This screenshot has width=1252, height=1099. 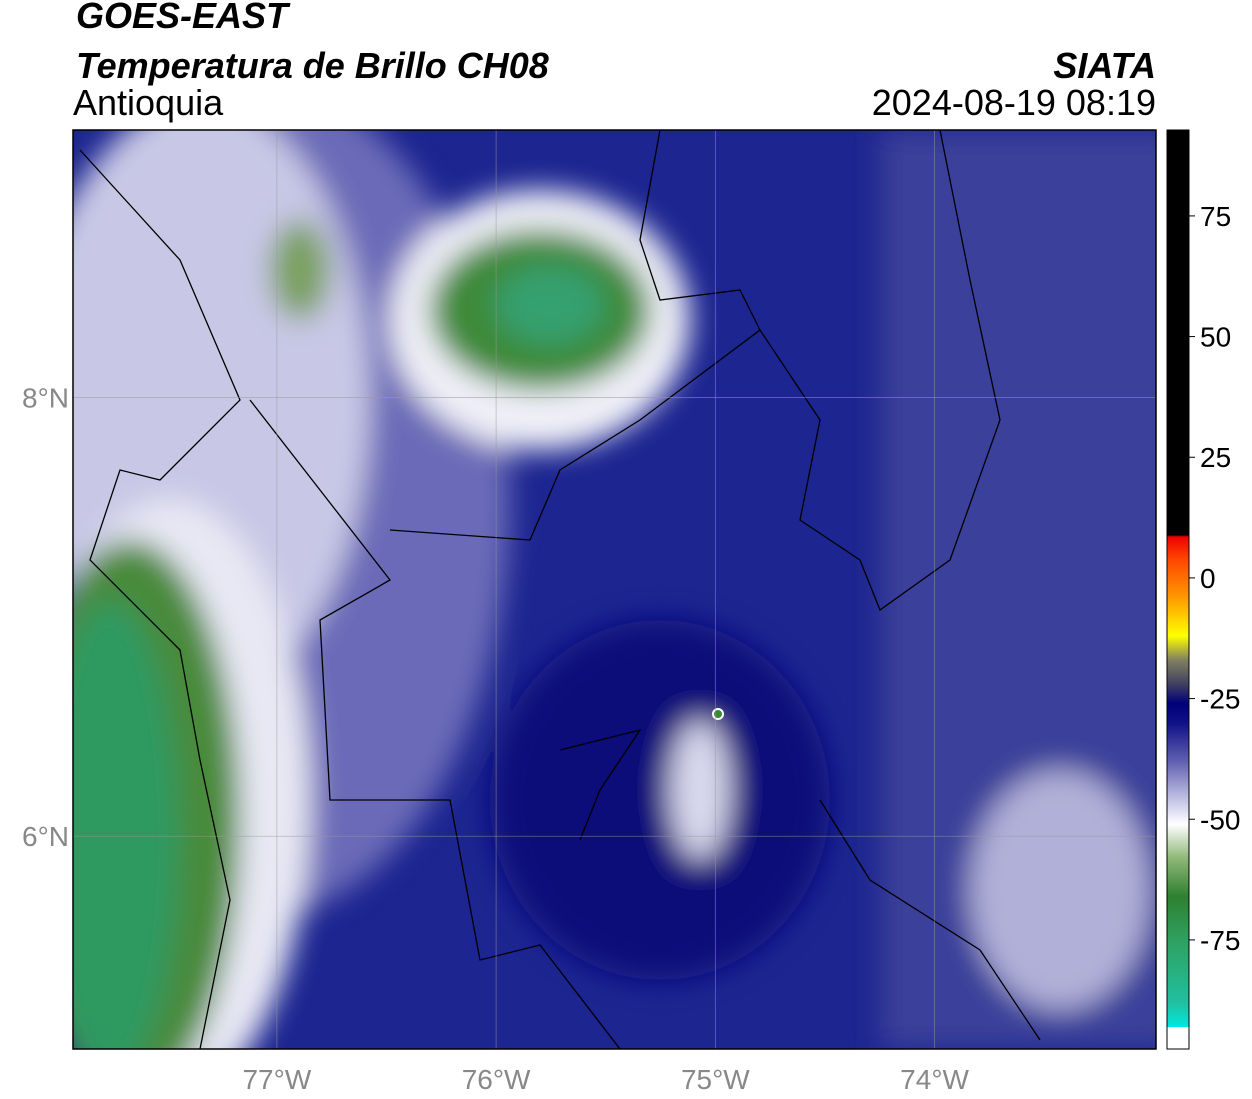 What do you see at coordinates (934, 1079) in the screenshot?
I see `lon-tick-label: 74°W` at bounding box center [934, 1079].